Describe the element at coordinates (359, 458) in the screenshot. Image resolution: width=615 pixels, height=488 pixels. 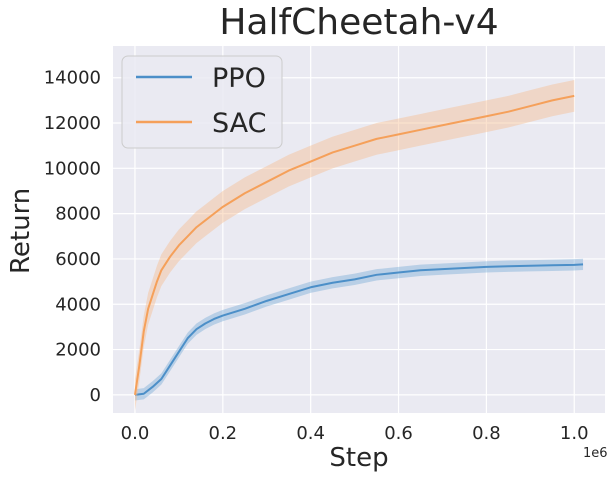
I see `x-axis-label: Step` at that location.